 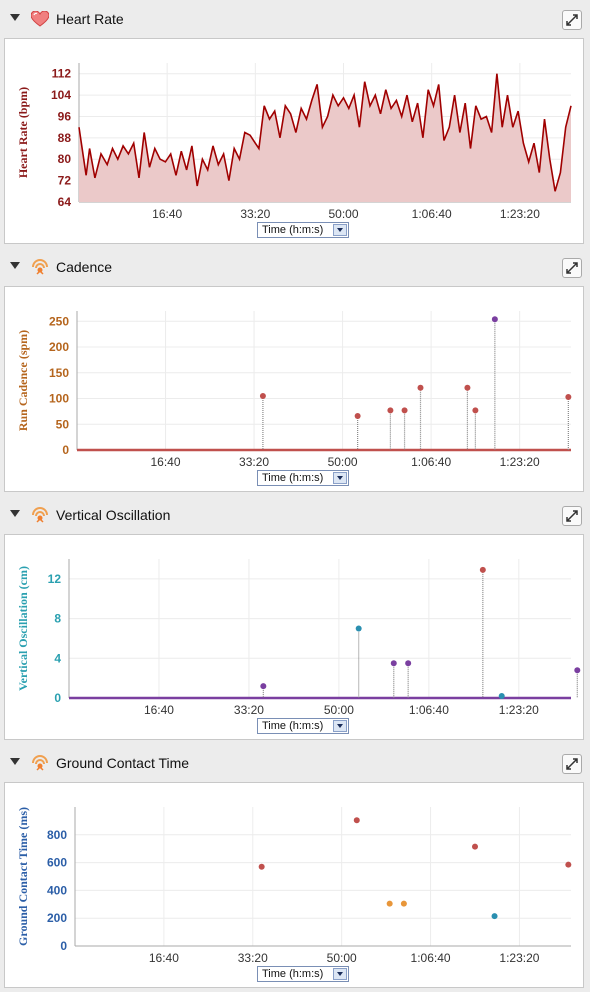 What do you see at coordinates (113, 515) in the screenshot?
I see `panel-title: Vertical Oscillation` at bounding box center [113, 515].